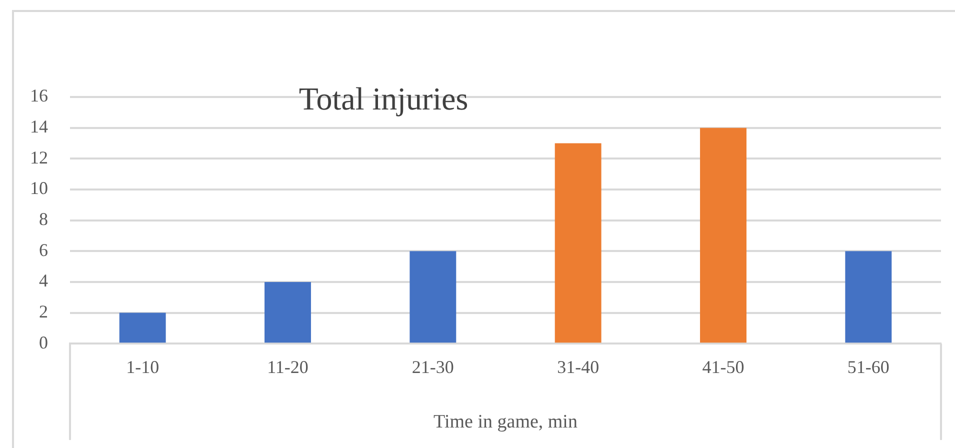 Image resolution: width=955 pixels, height=448 pixels. Describe the element at coordinates (383, 98) in the screenshot. I see `chart-title: Total injuries` at that location.